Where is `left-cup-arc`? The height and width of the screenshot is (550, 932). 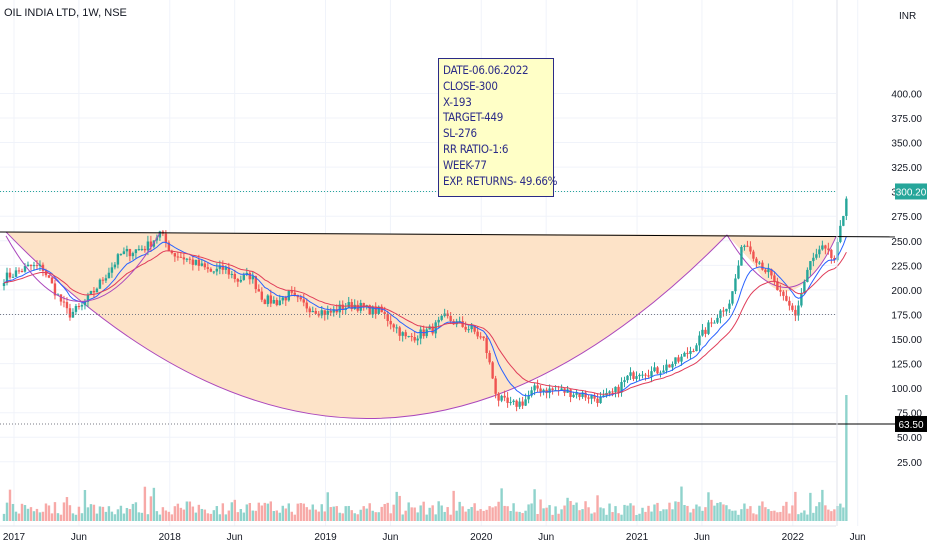 left-cup-arc is located at coordinates (83, 267).